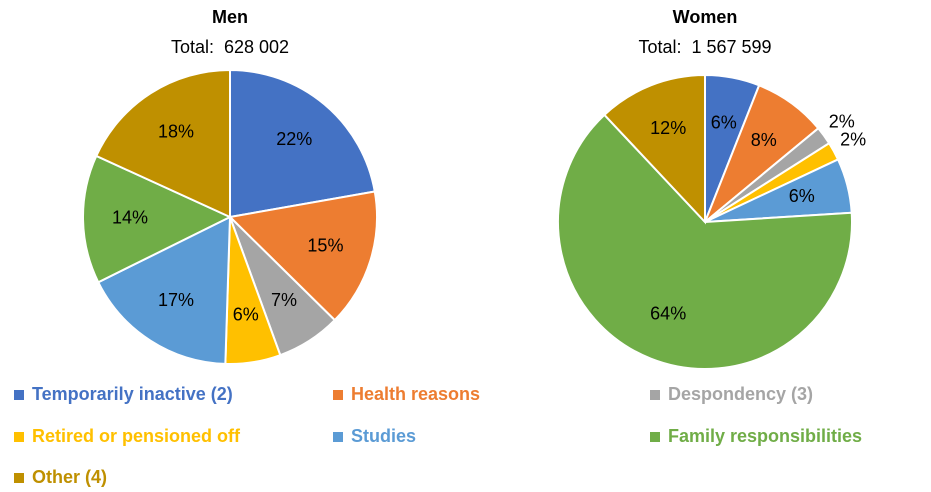  I want to click on data-label: 22%, so click(294, 139).